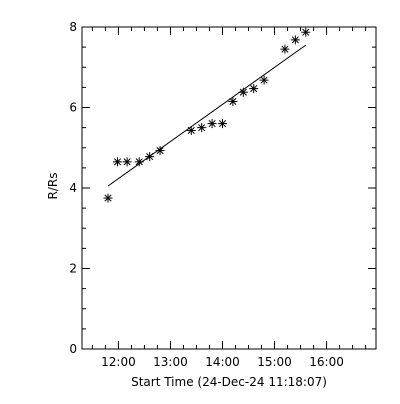  Describe the element at coordinates (222, 362) in the screenshot. I see `x-tick-label: 14:00` at that location.